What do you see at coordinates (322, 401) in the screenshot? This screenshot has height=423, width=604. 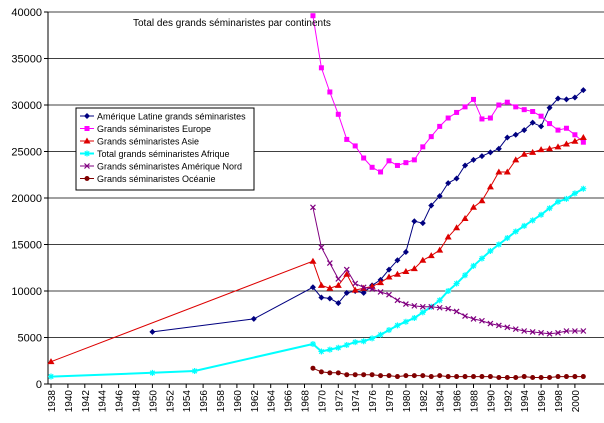 I see `x-tick-label: 1970` at bounding box center [322, 401].